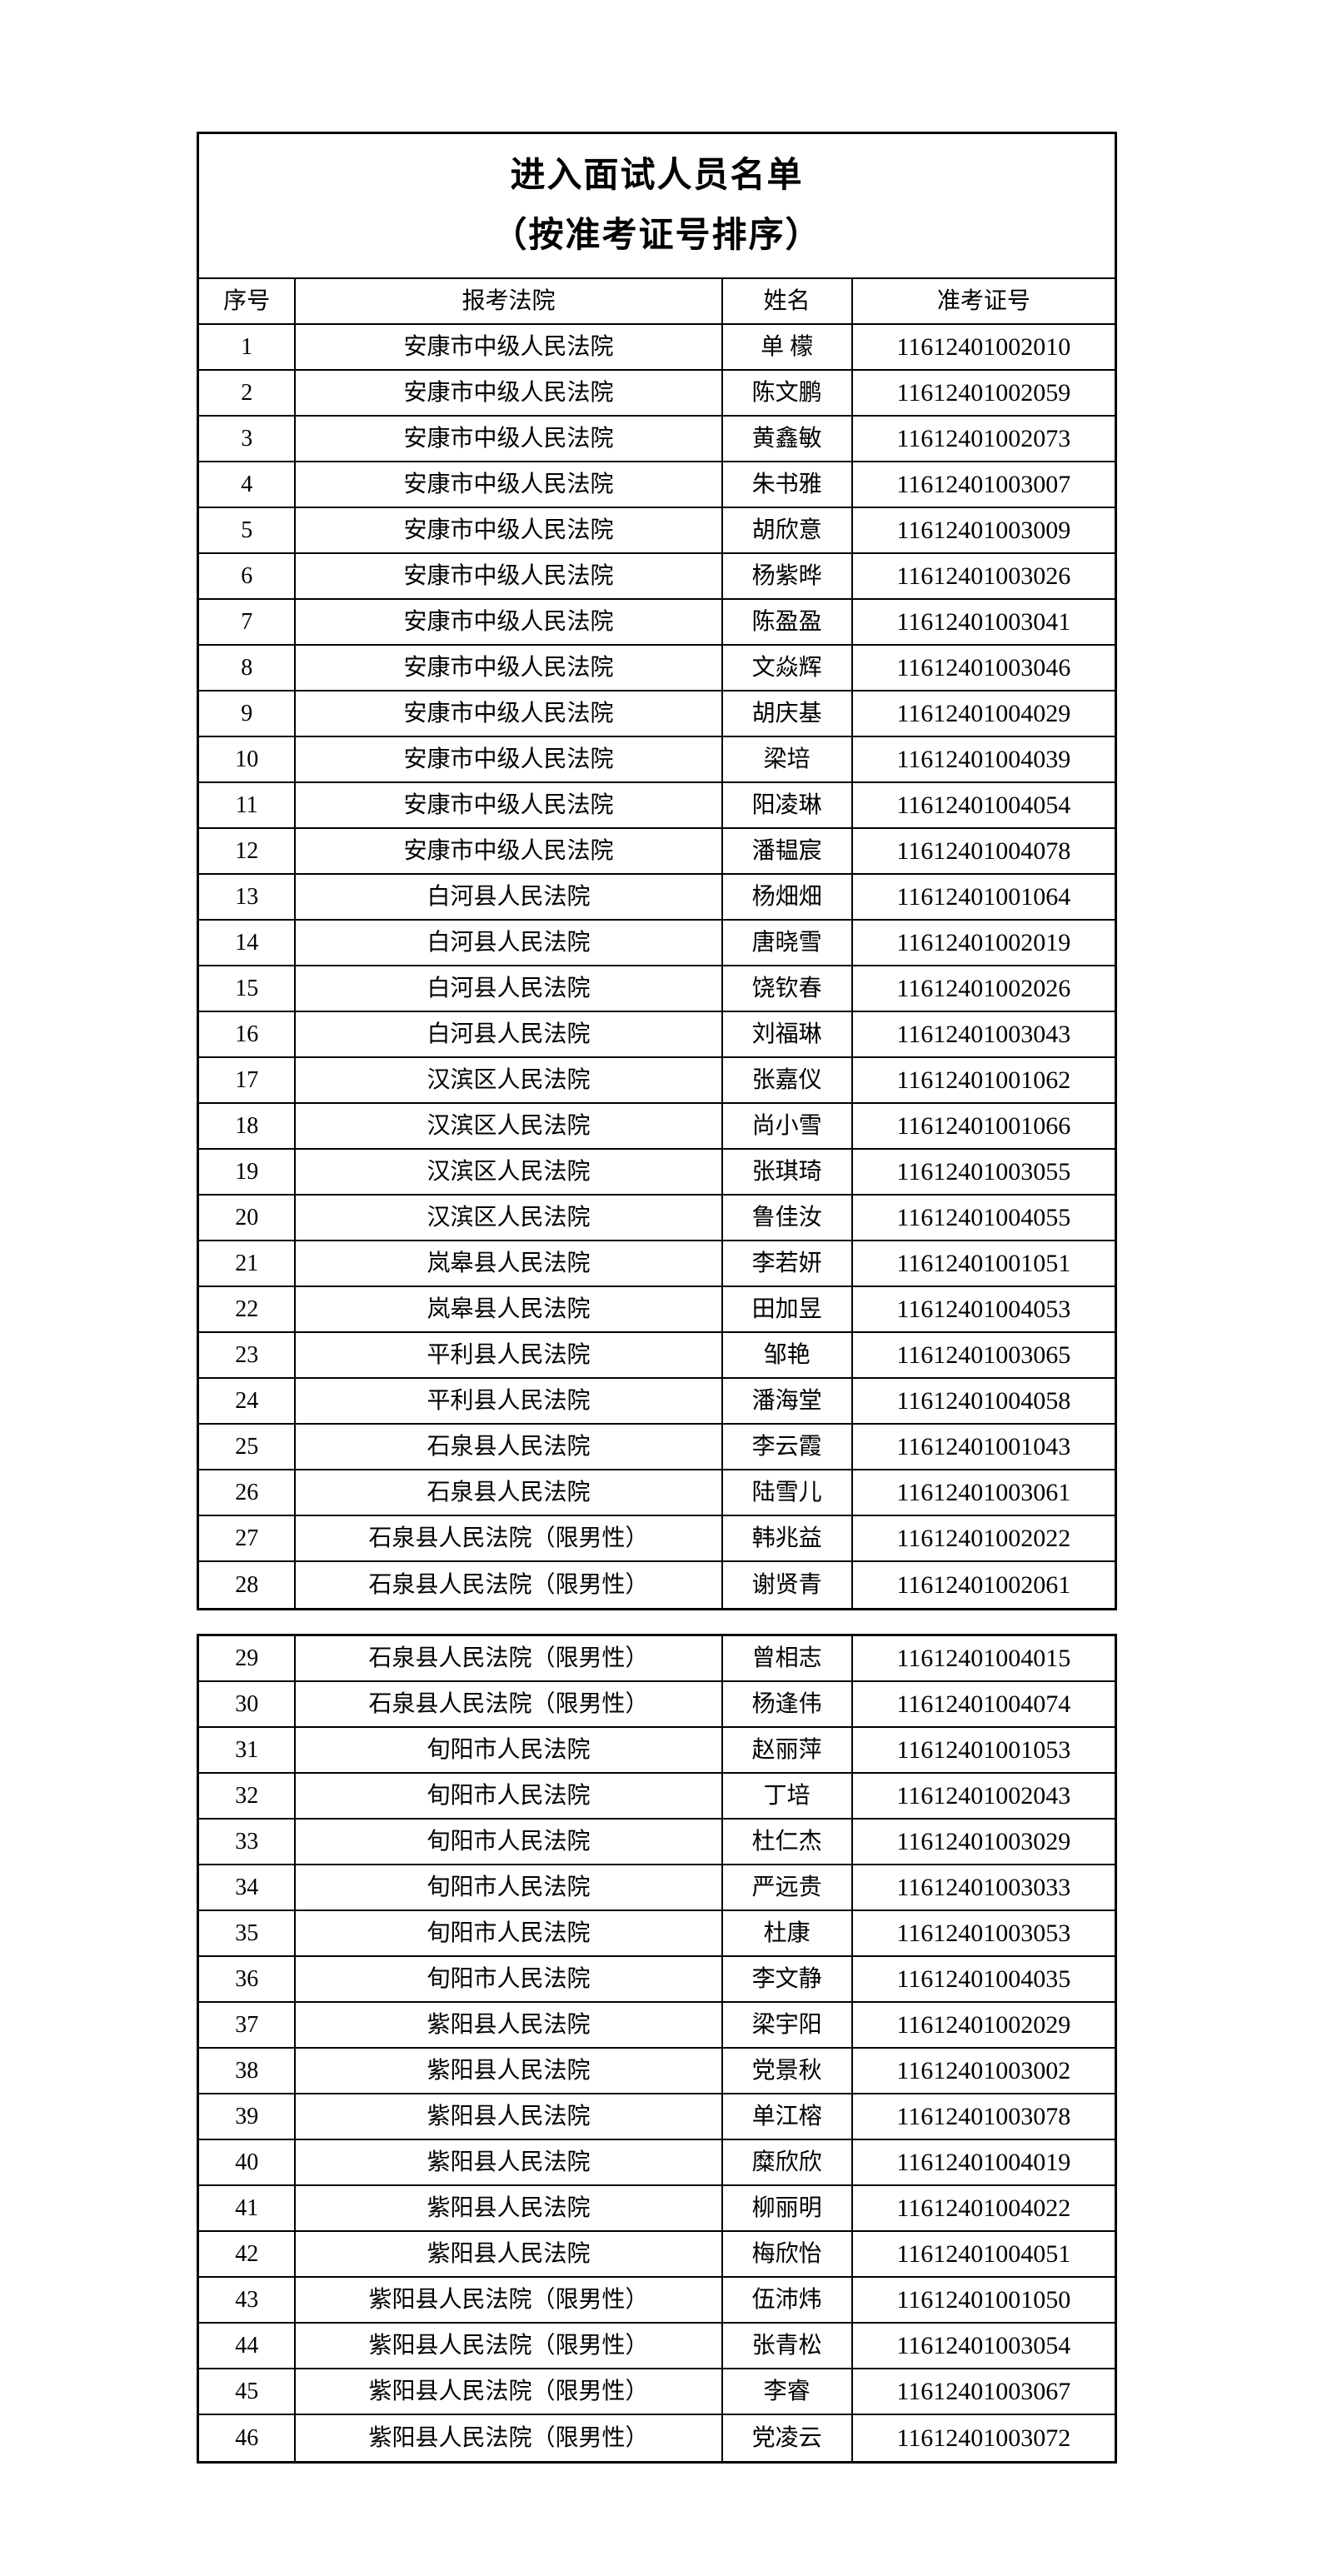 The height and width of the screenshot is (2576, 1322). I want to click on table-row: 40 紫阳县人民法院 糜欣欣 11612401004019, so click(657, 2163).